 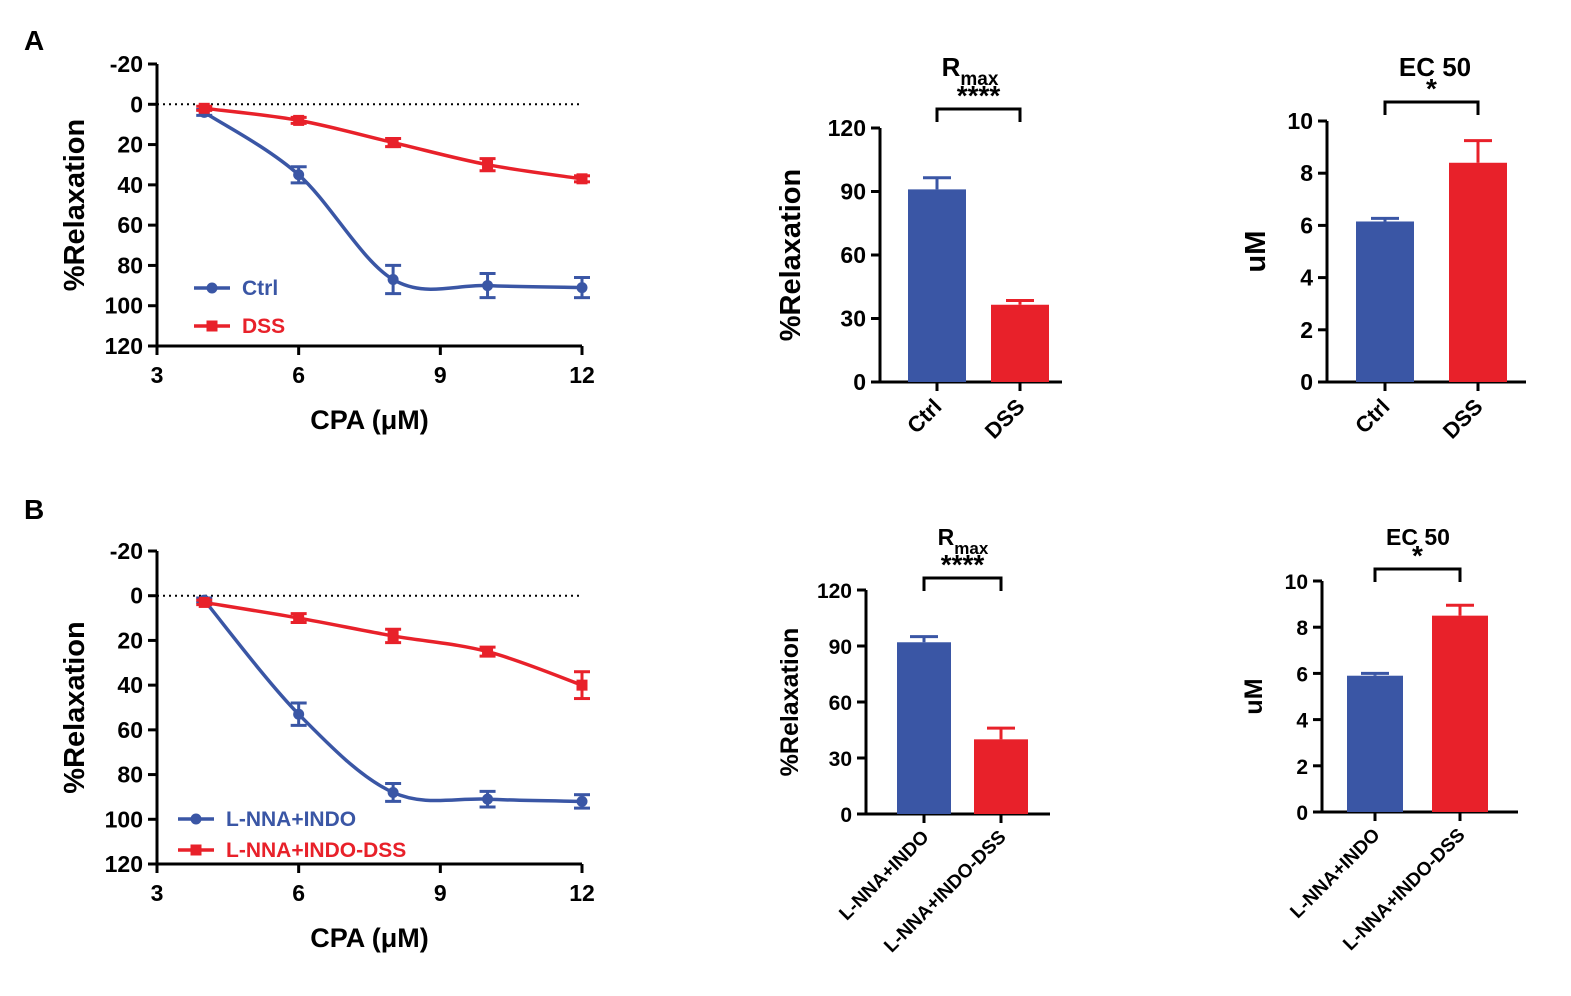 What do you see at coordinates (291, 819) in the screenshot?
I see `legend-label: L-NNA+INDO` at bounding box center [291, 819].